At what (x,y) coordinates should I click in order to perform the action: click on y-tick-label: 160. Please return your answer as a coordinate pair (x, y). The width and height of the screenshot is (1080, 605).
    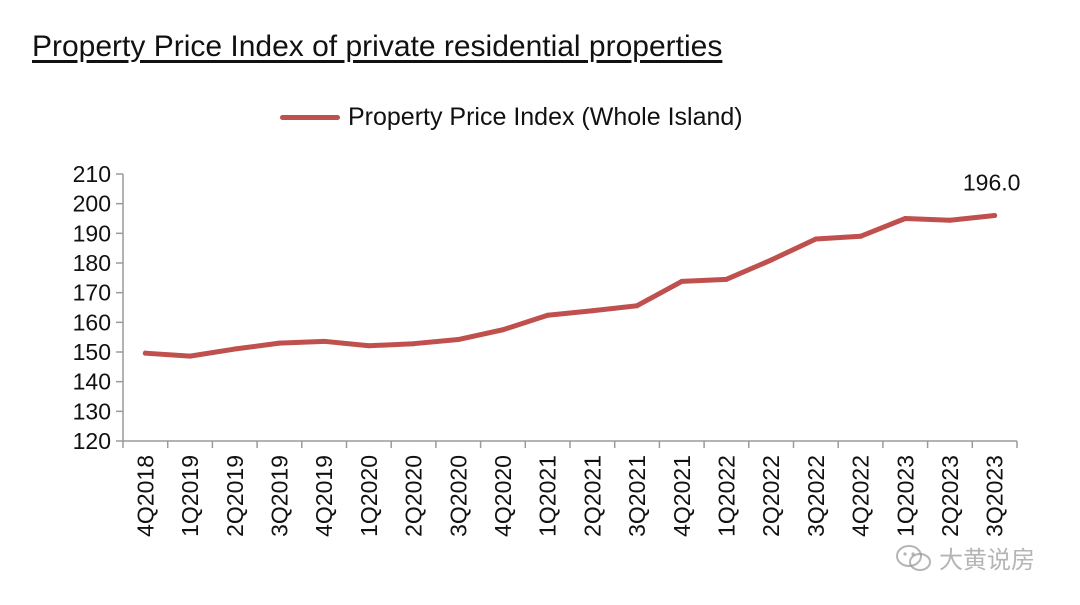
    Looking at the image, I should click on (92, 322).